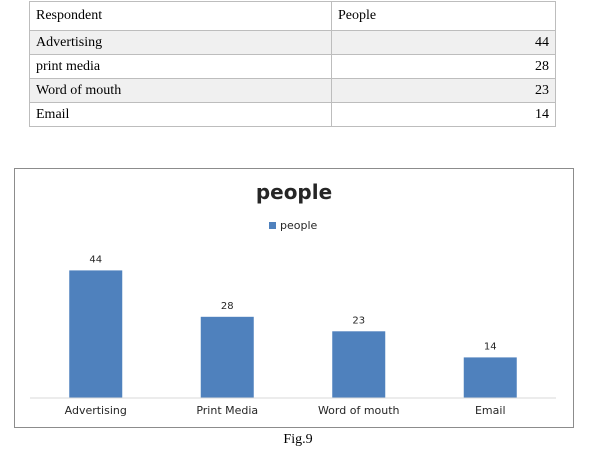 The width and height of the screenshot is (596, 453). What do you see at coordinates (180, 42) in the screenshot?
I see `row-label: Advertising` at bounding box center [180, 42].